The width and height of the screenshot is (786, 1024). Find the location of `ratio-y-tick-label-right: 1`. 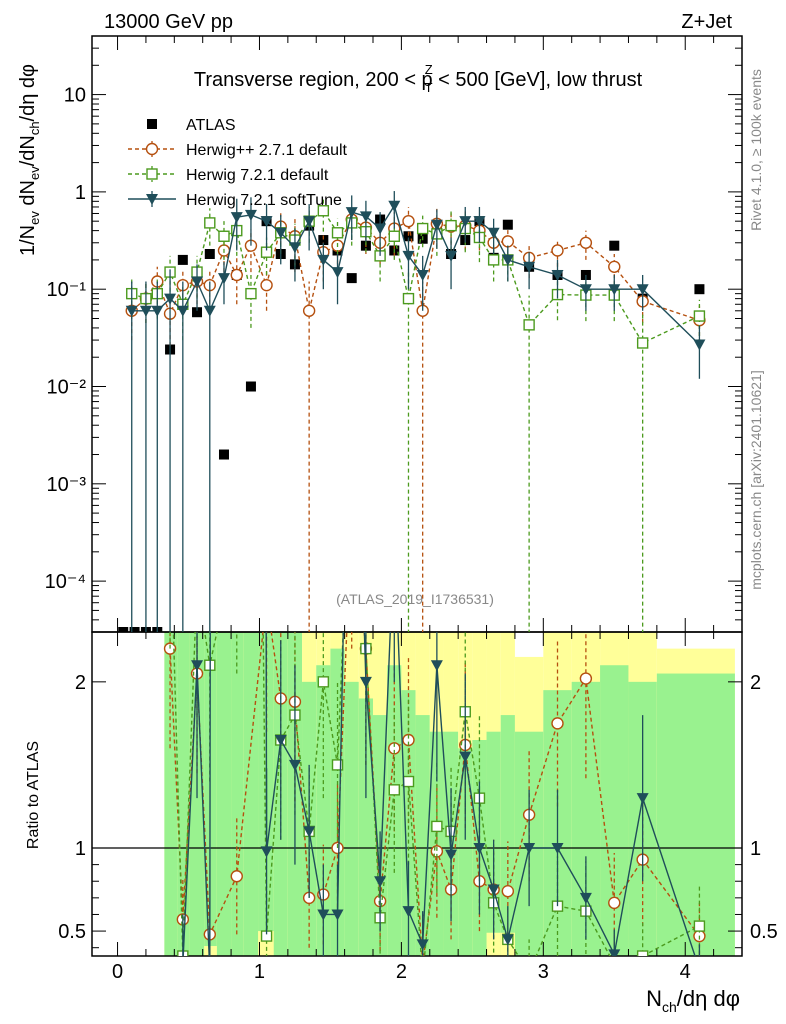

ratio-y-tick-label-right: 1 is located at coordinates (755, 849).